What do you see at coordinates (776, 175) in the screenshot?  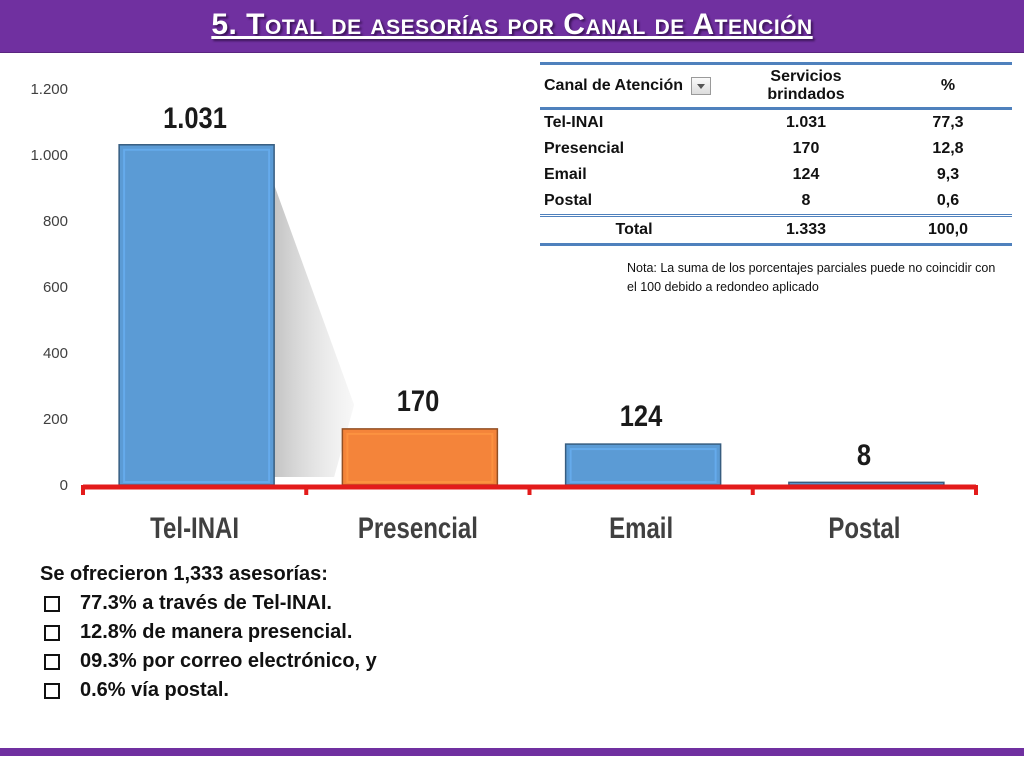 I see `table-row: Email 124 9,3` at bounding box center [776, 175].